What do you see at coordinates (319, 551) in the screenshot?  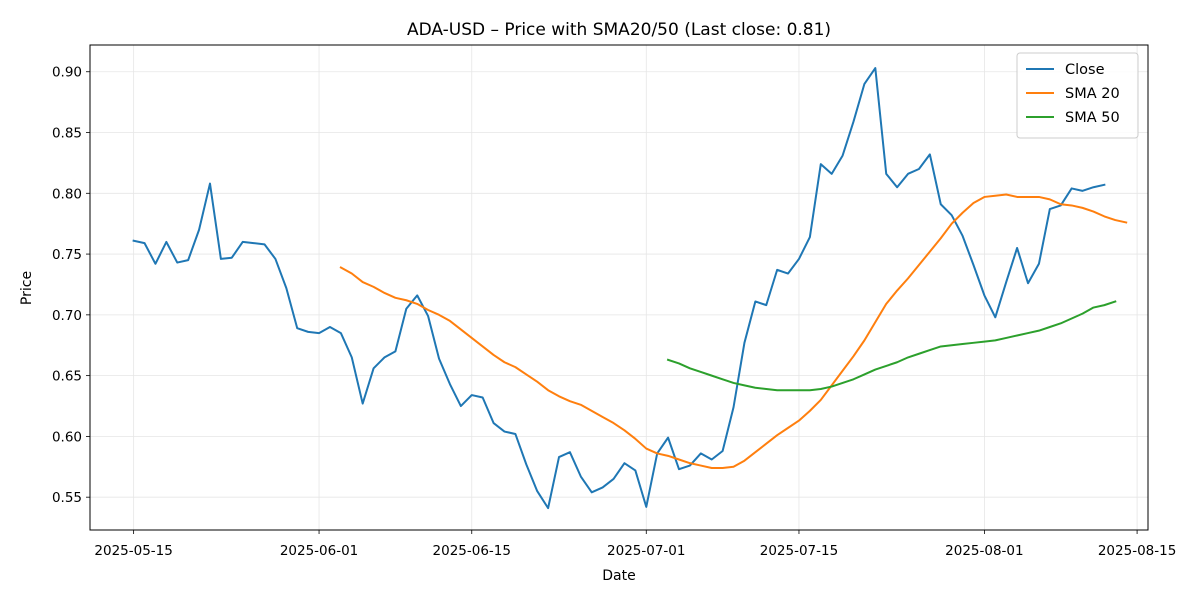 I see `x-tick-label: 2025-06-01` at bounding box center [319, 551].